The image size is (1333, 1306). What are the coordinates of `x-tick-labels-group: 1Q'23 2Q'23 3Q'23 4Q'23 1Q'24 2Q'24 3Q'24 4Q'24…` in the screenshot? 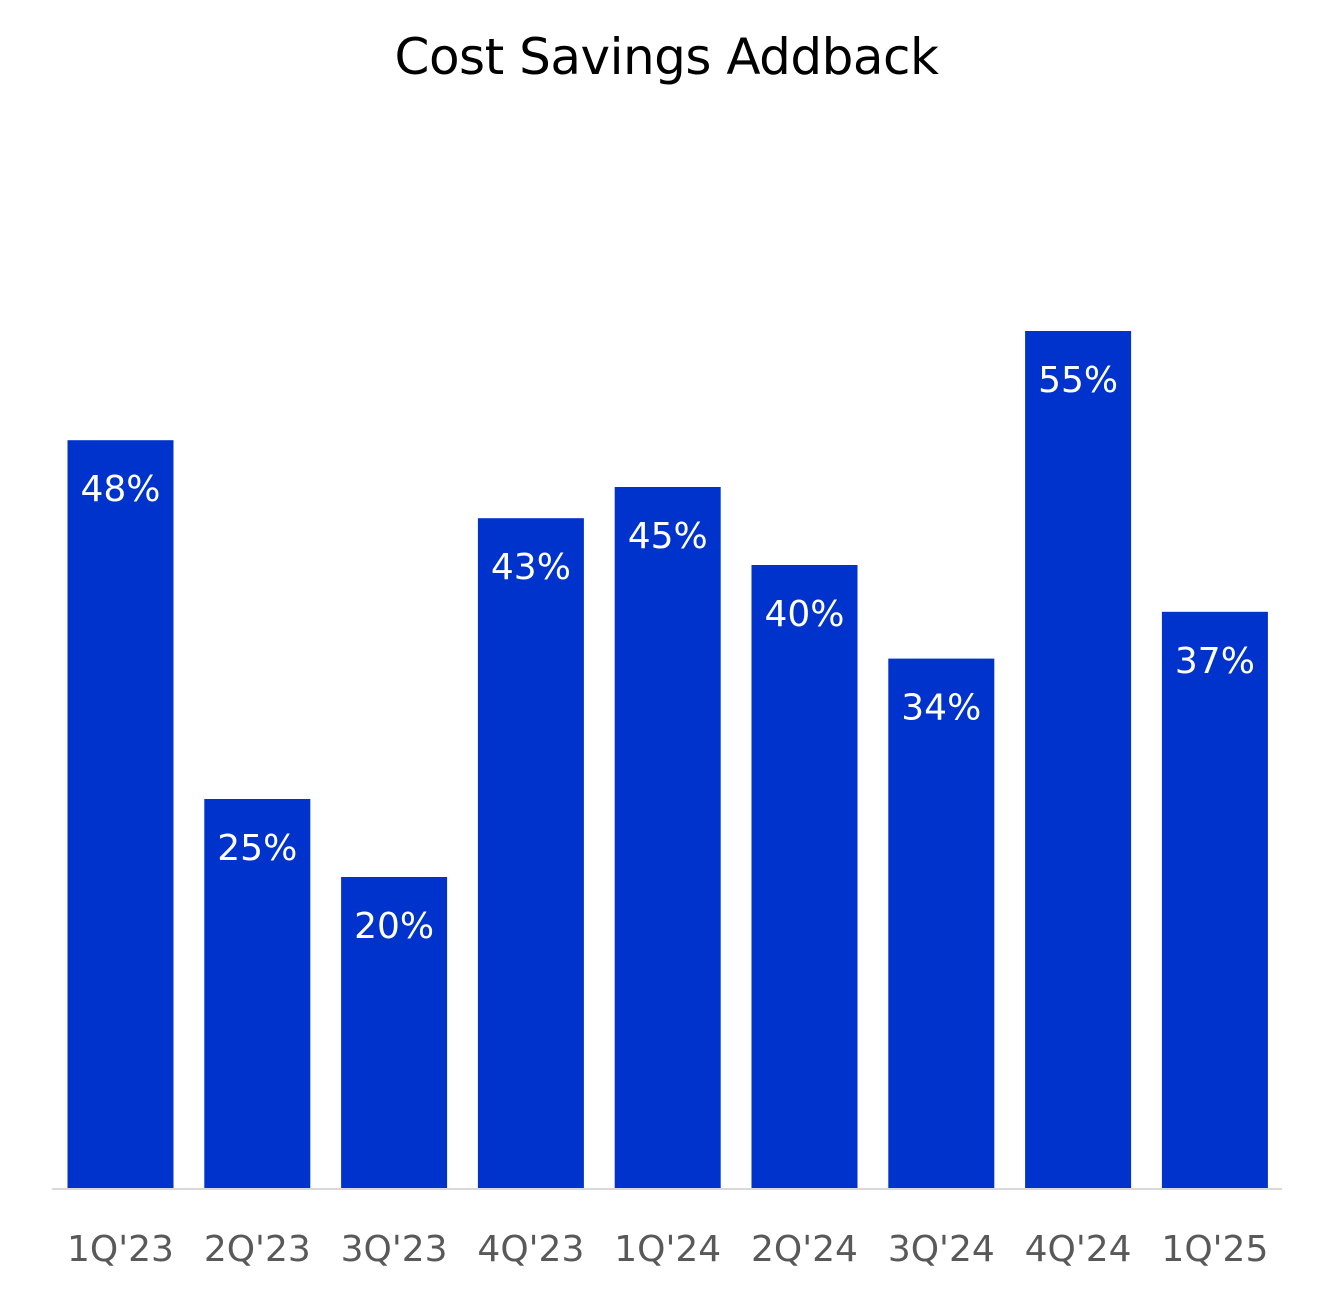 It's located at (667, 1249).